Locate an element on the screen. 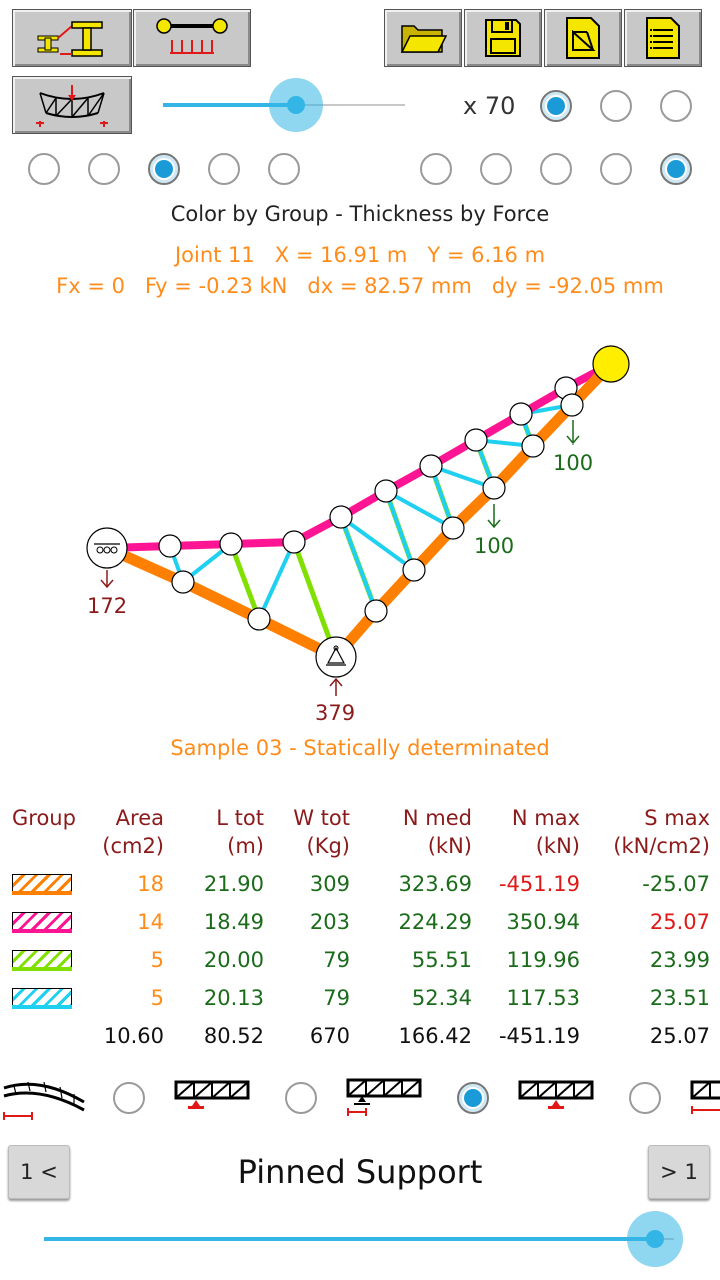 This screenshot has width=720, height=1280. save-icon is located at coordinates (503, 38).